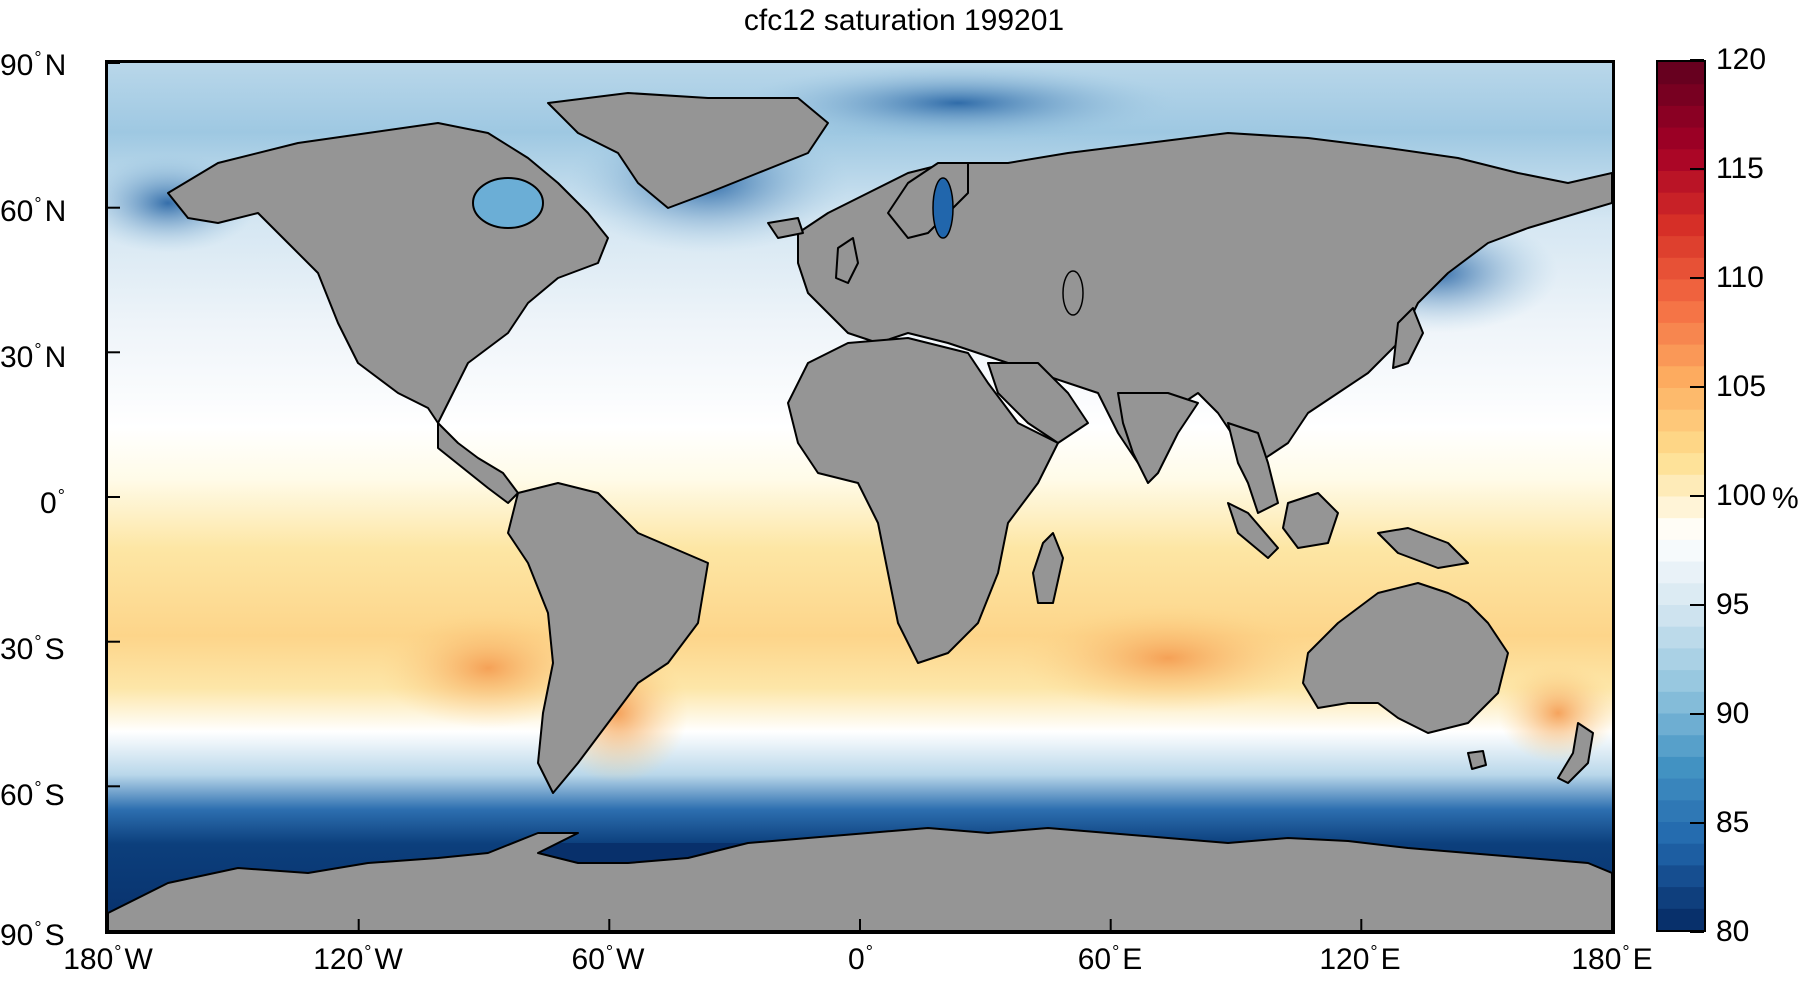 Image resolution: width=1808 pixels, height=984 pixels. What do you see at coordinates (1253, 530) in the screenshot?
I see `sumatra-landmass` at bounding box center [1253, 530].